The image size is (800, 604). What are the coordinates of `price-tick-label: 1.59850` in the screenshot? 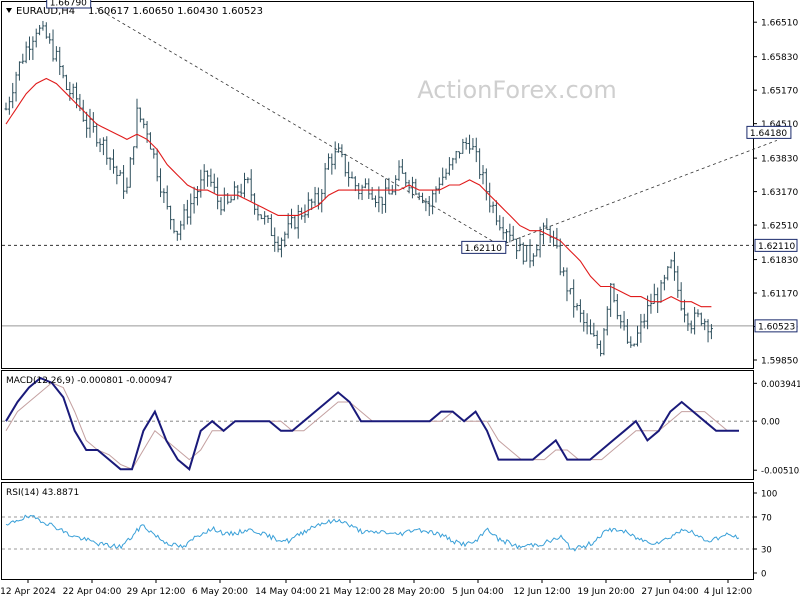 It's located at (779, 362).